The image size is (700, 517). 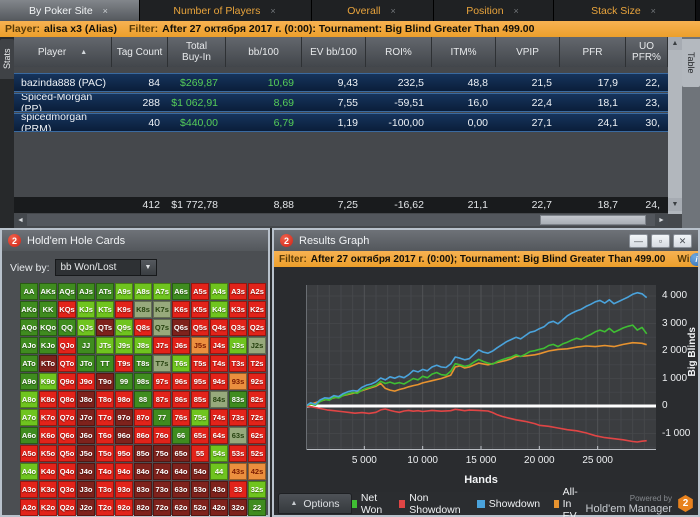 What do you see at coordinates (86, 291) in the screenshot?
I see `hand-cell-AJs: AJs` at bounding box center [86, 291].